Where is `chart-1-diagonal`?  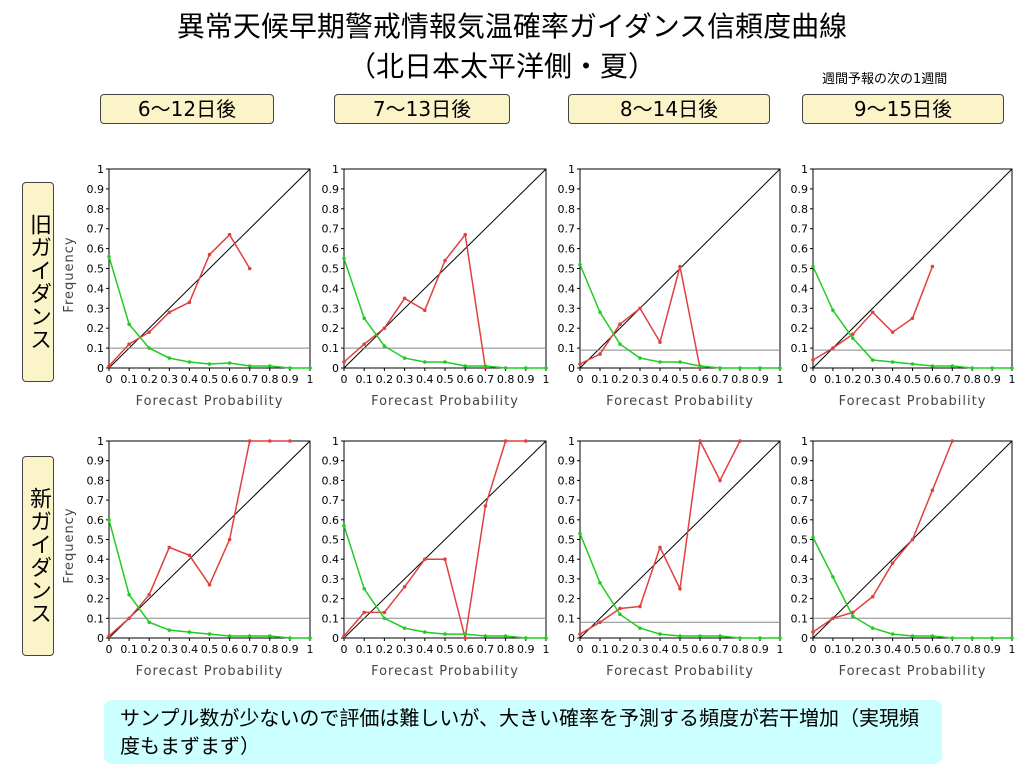
chart-1-diagonal is located at coordinates (209, 268).